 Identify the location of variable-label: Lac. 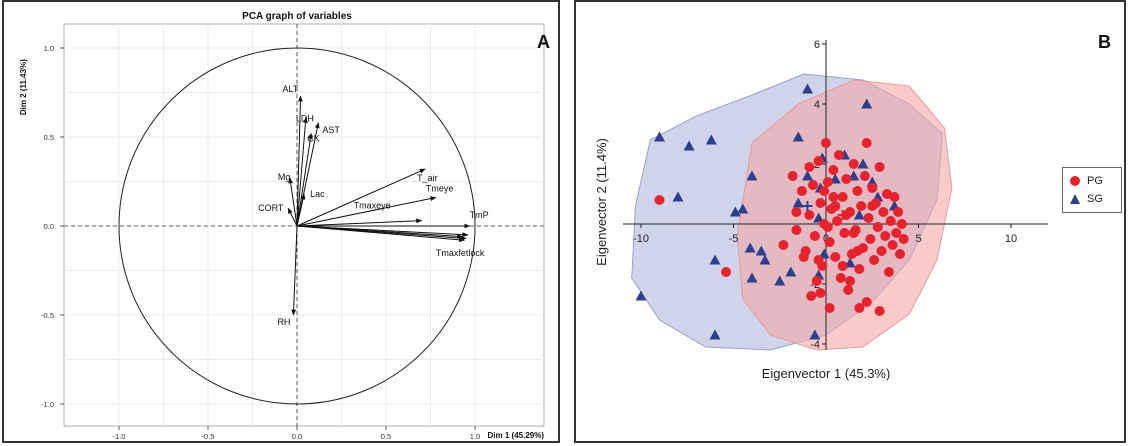
(317, 194).